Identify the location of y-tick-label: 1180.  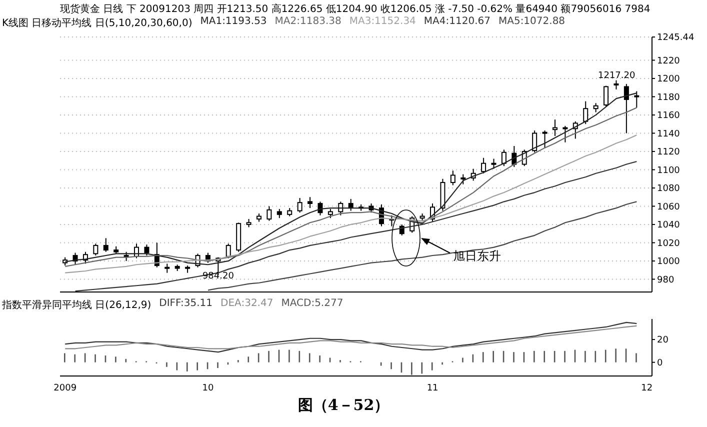
(668, 97).